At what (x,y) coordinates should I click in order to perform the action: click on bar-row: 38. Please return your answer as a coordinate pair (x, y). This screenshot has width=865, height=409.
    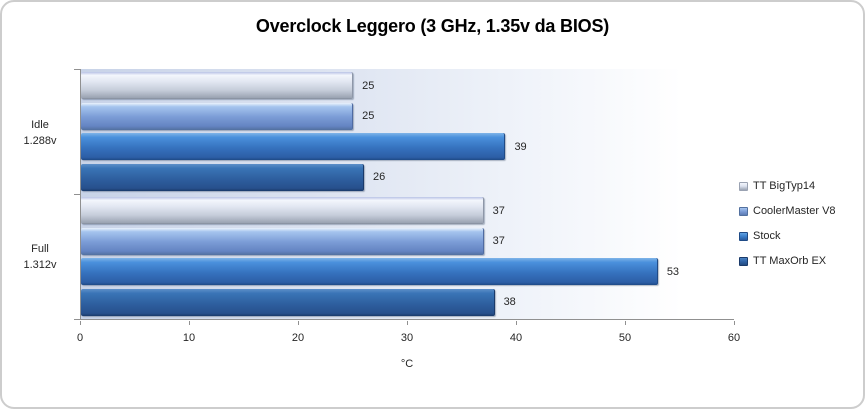
    Looking at the image, I should click on (407, 302).